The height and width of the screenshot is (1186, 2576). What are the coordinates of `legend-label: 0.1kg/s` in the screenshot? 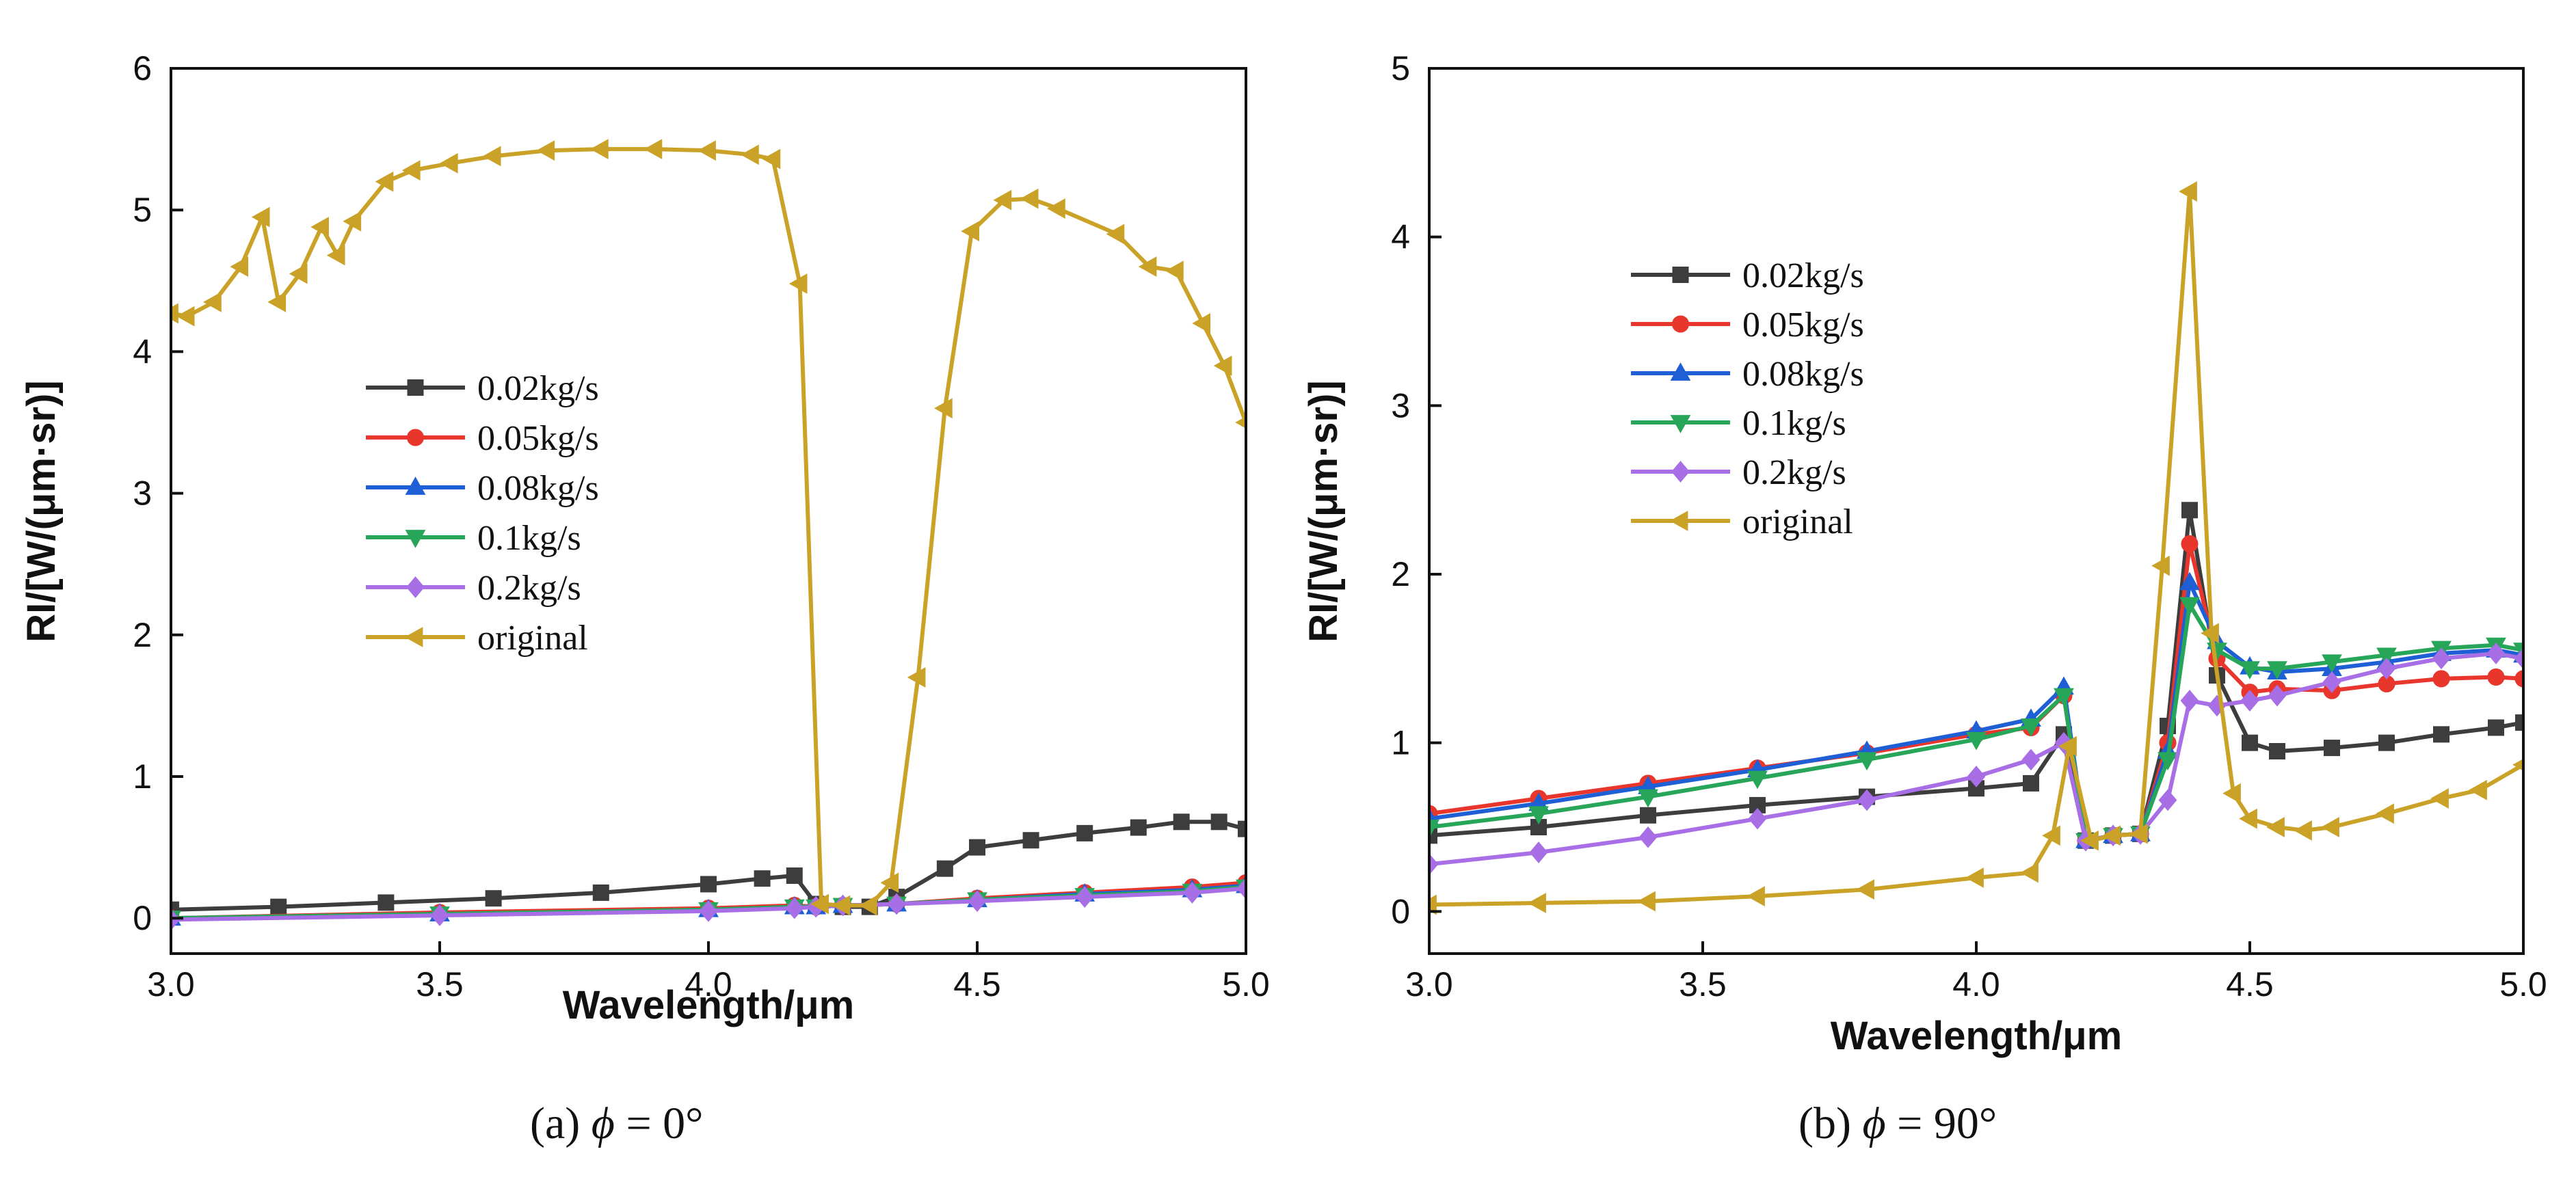 It's located at (529, 538).